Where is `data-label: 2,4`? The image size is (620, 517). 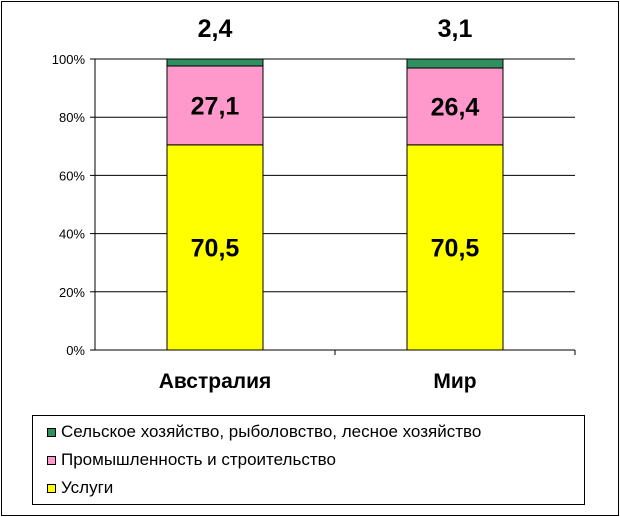
data-label: 2,4 is located at coordinates (215, 29).